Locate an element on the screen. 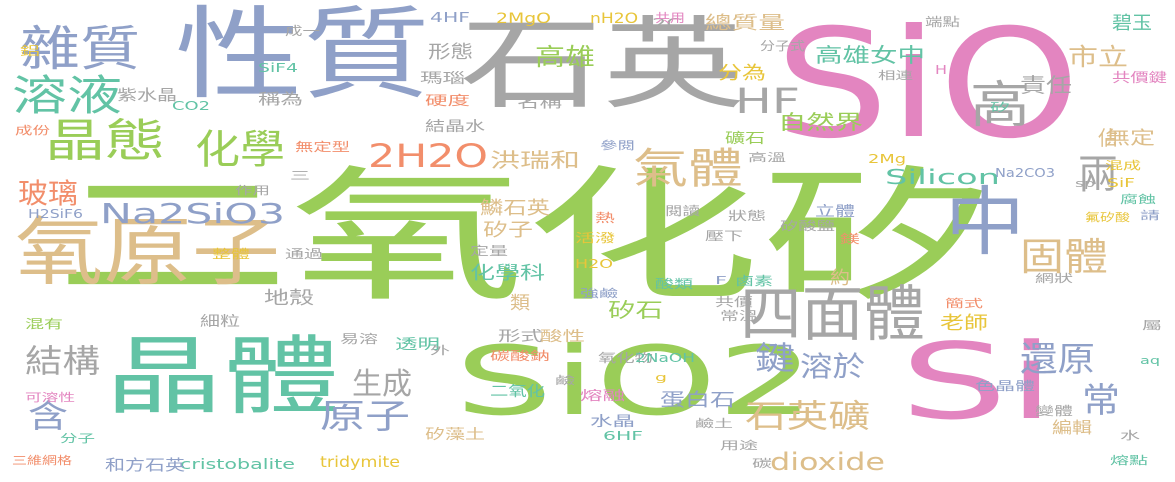 This screenshot has height=482, width=1175. word-52: 碧玉 is located at coordinates (1132, 23).